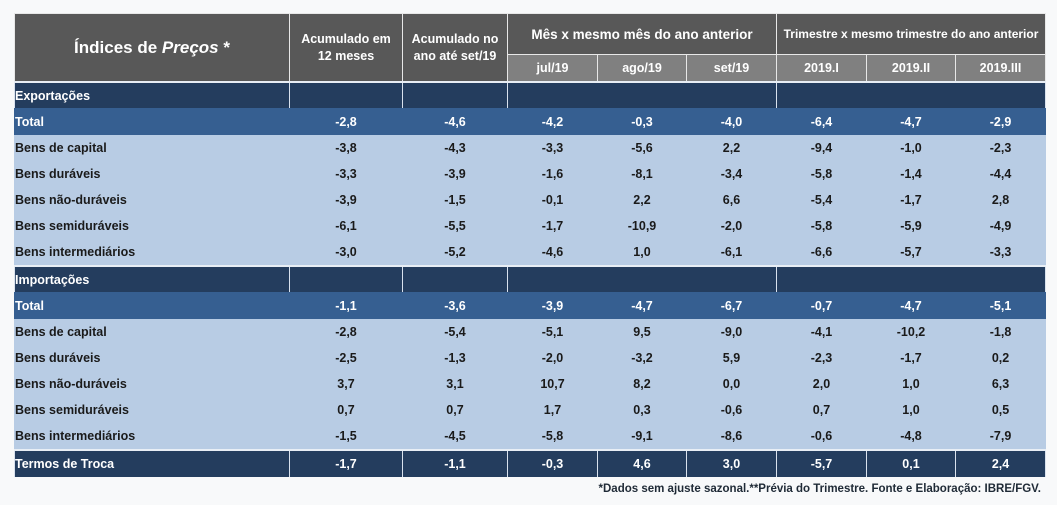 Image resolution: width=1057 pixels, height=505 pixels. What do you see at coordinates (642, 174) in the screenshot?
I see `row-value-cell: -8,1` at bounding box center [642, 174].